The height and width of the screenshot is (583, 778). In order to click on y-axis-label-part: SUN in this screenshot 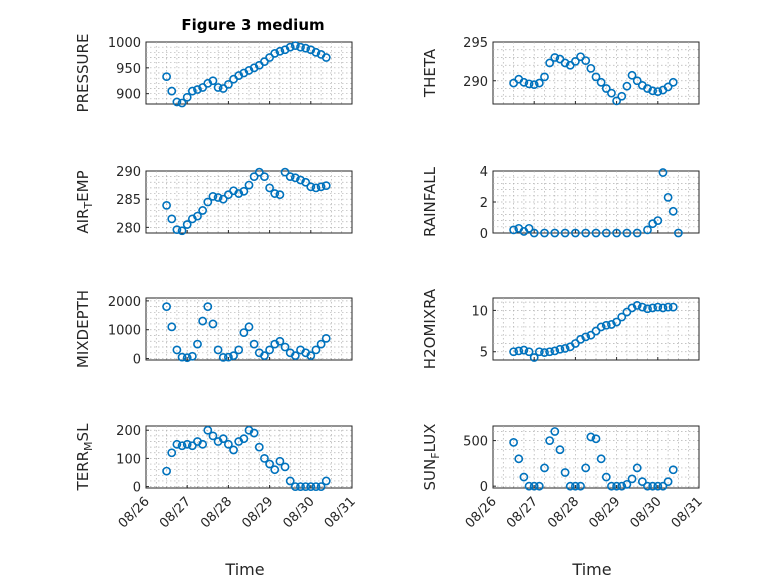, I will do `click(430, 475)`.